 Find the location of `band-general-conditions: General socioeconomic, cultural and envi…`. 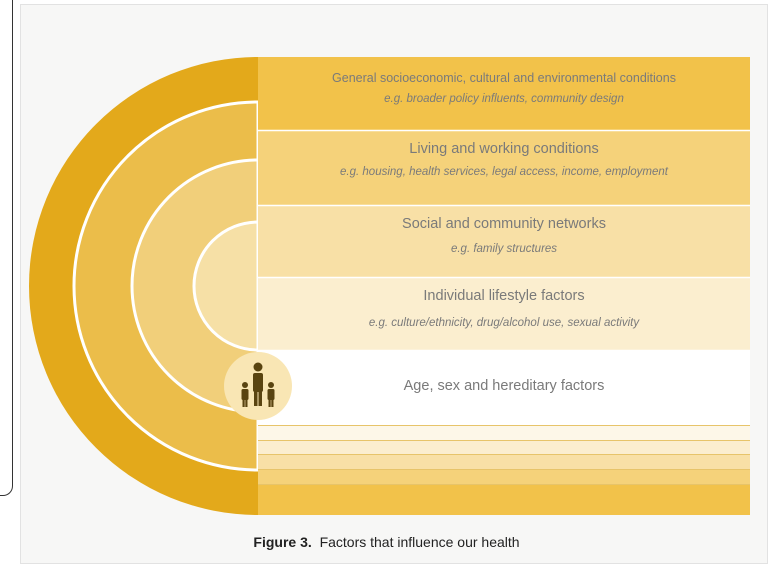

band-general-conditions: General socioeconomic, cultural and envi… is located at coordinates (504, 88).